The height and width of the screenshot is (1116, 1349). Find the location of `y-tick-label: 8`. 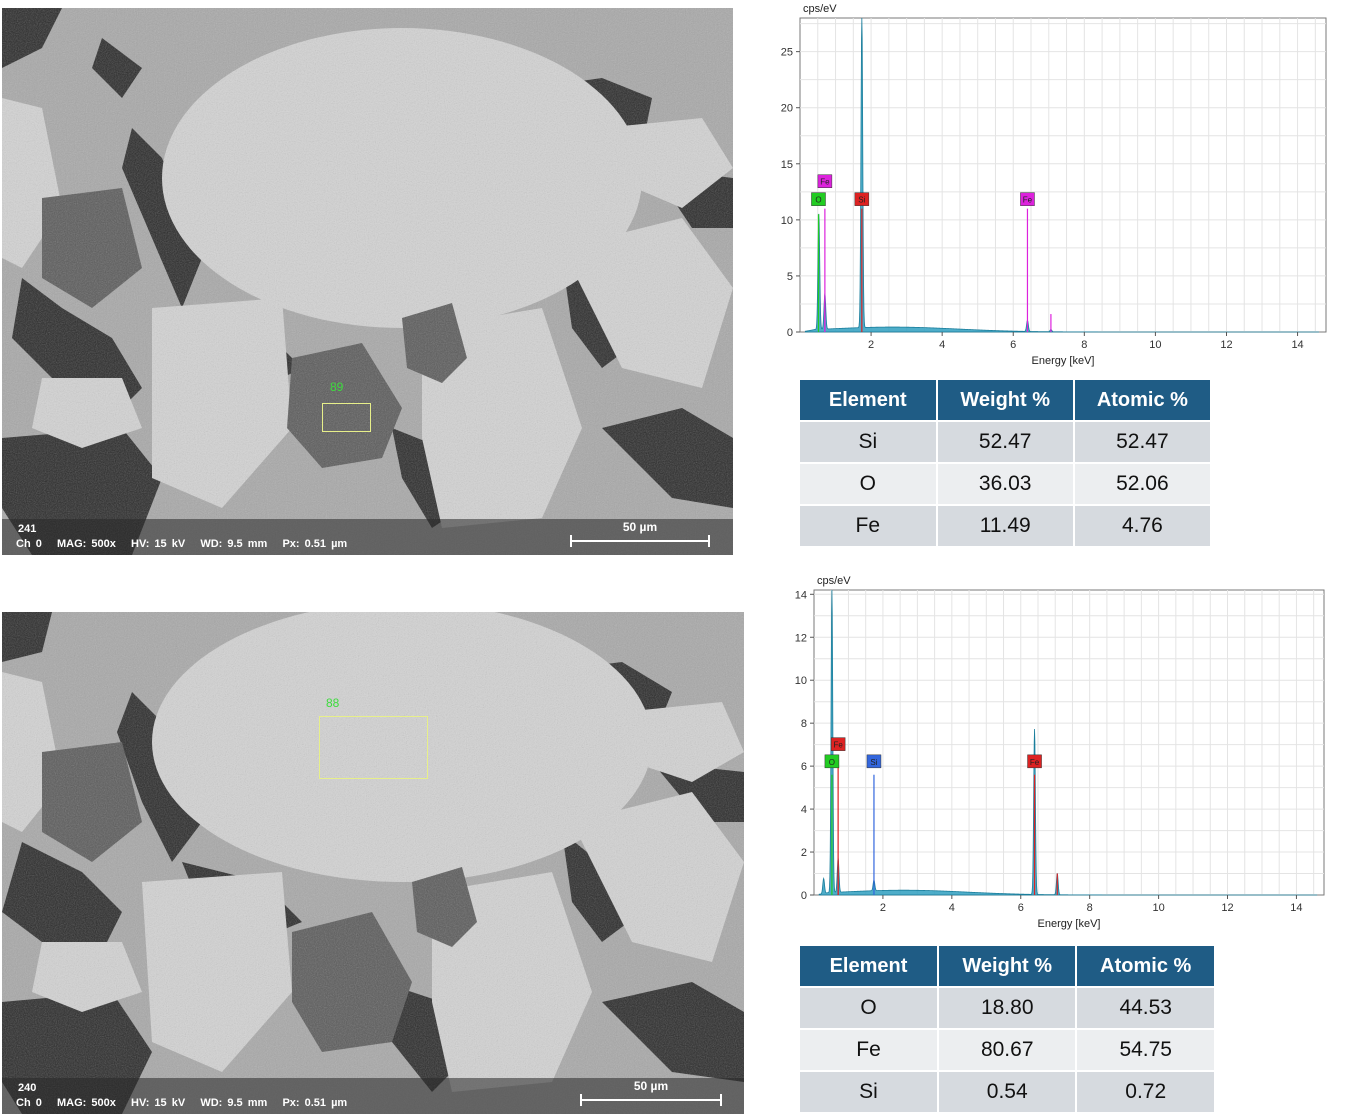

y-tick-label: 8 is located at coordinates (804, 724).